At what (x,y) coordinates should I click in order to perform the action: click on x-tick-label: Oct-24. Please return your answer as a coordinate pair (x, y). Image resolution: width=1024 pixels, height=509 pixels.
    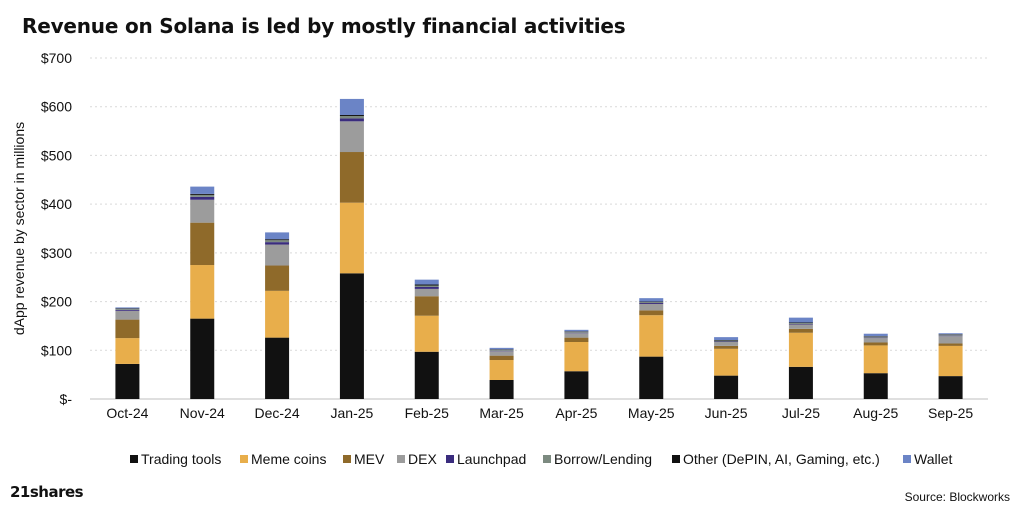
    Looking at the image, I should click on (127, 413).